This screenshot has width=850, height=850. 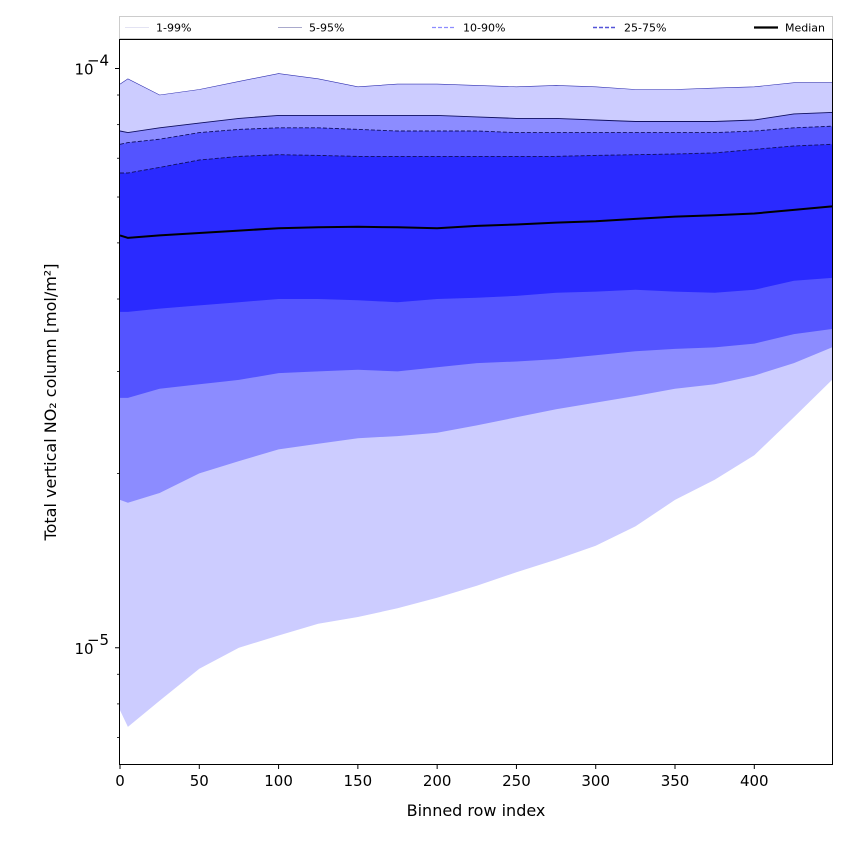 What do you see at coordinates (595, 781) in the screenshot?
I see `x-tick-label: 300` at bounding box center [595, 781].